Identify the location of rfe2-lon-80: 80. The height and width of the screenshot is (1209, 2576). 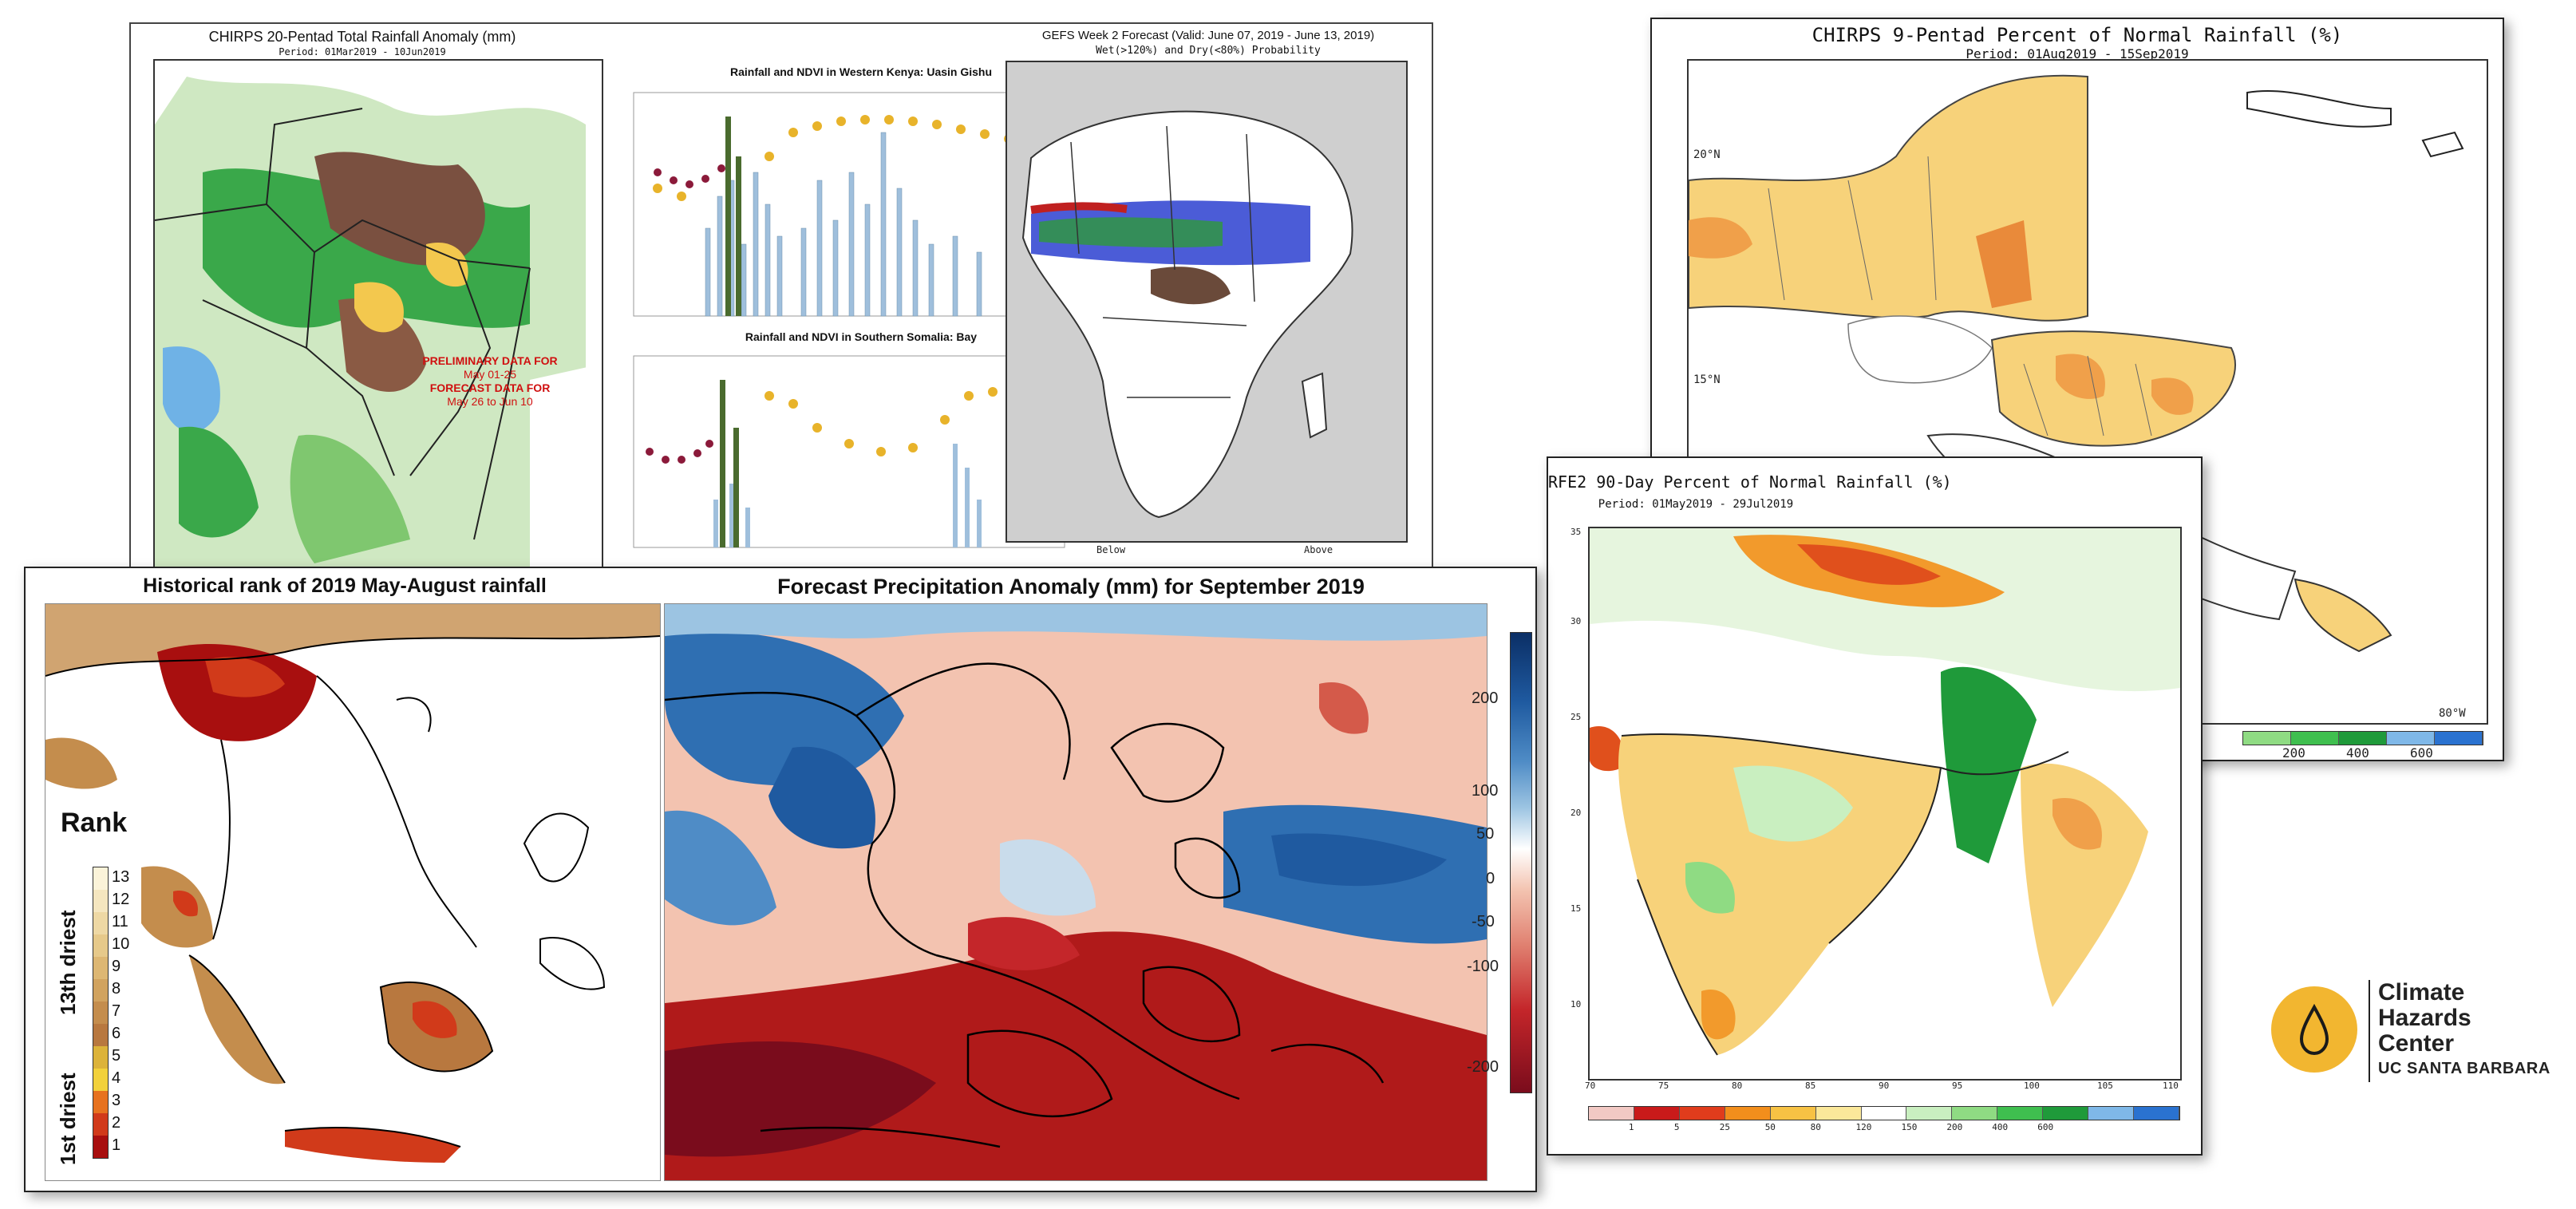
(1737, 1086).